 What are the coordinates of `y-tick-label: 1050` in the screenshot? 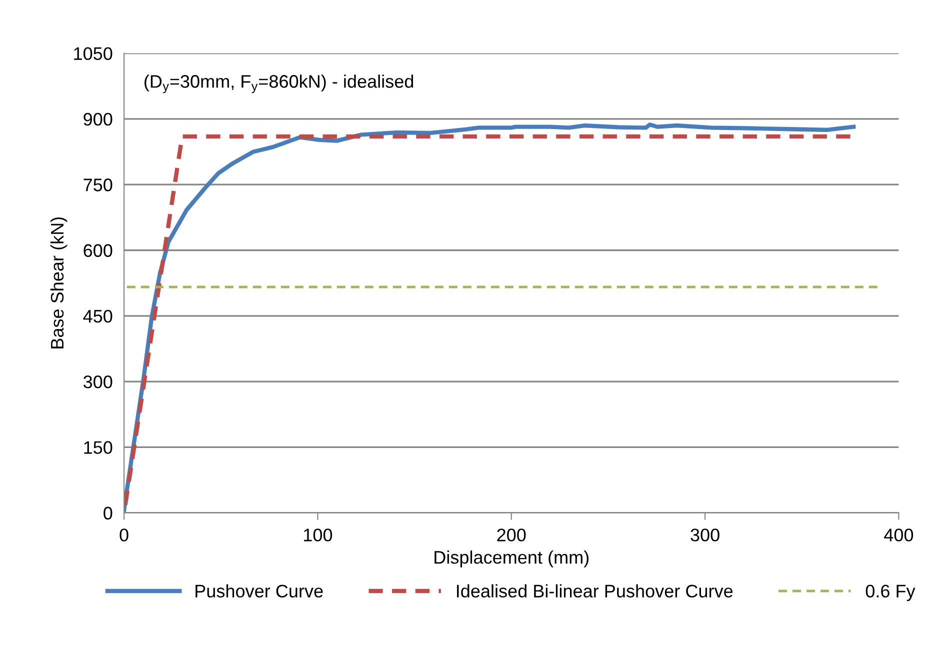 It's located at (93, 53).